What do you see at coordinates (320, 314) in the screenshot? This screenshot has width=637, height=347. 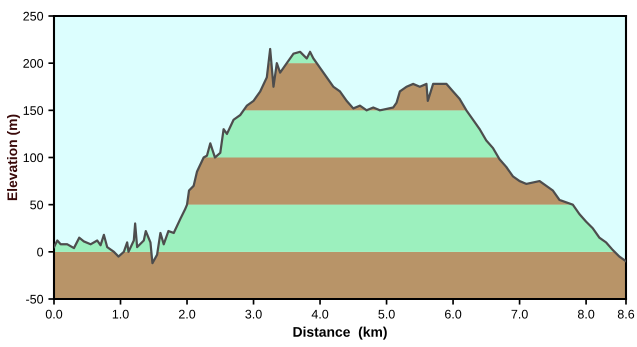 I see `x-tick-label: 4.0` at bounding box center [320, 314].